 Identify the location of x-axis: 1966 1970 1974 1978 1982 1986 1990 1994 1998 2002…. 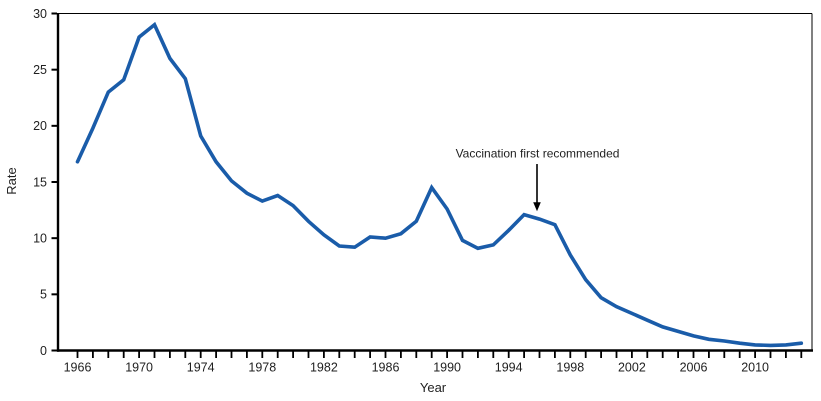
(433, 363).